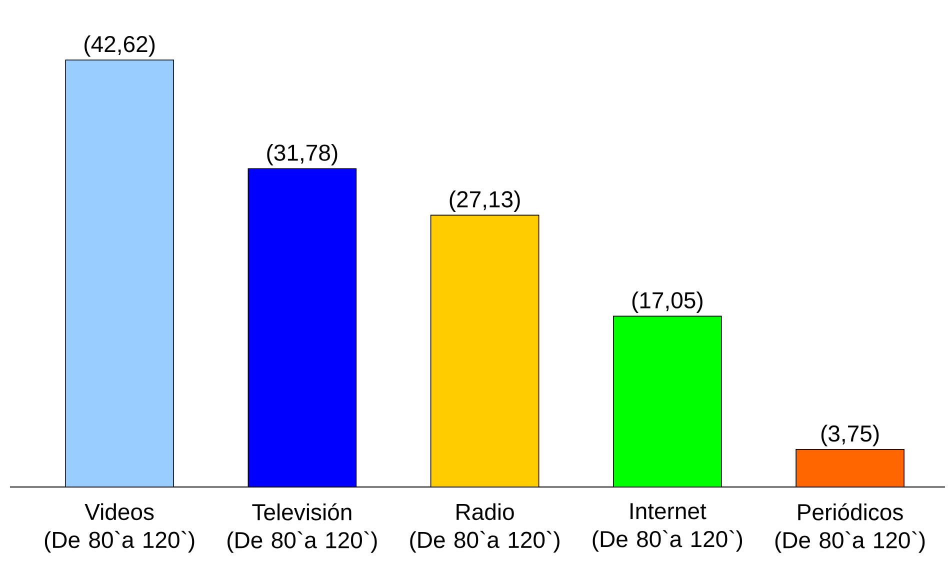  I want to click on data-label: (3,75), so click(850, 435).